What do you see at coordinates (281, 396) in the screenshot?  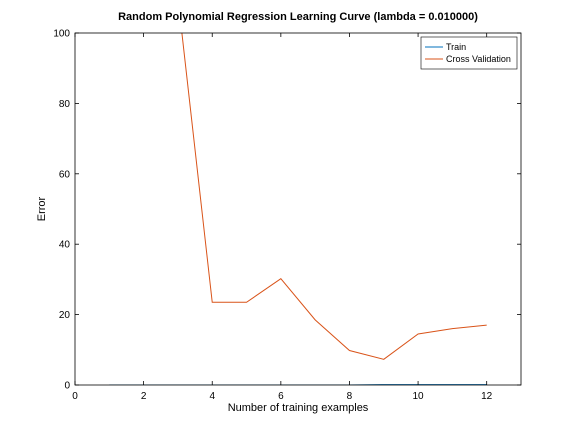 I see `x-tick-label: 6` at bounding box center [281, 396].